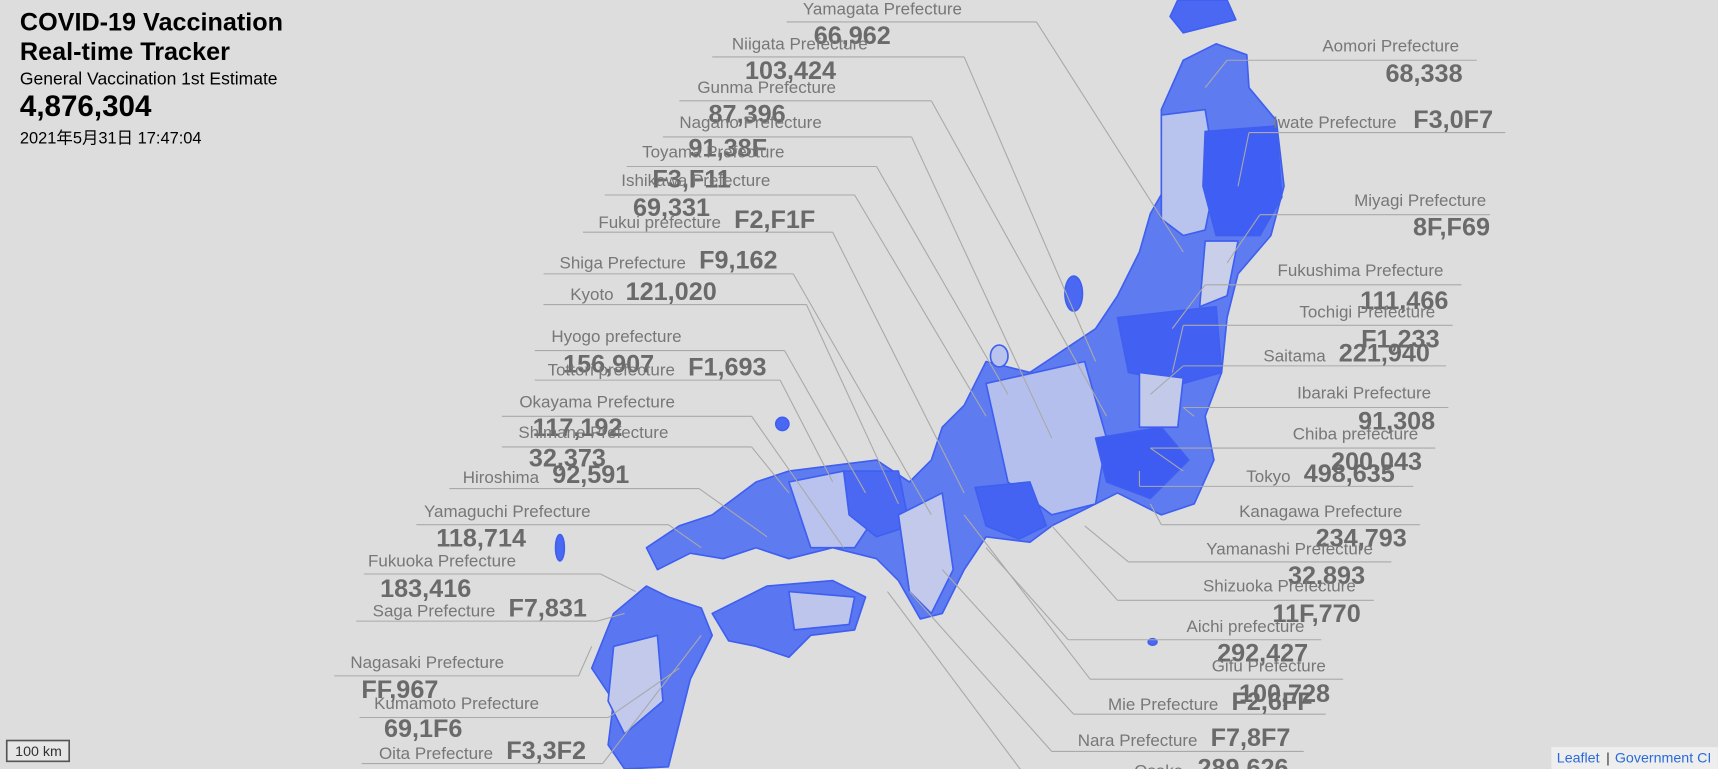 The width and height of the screenshot is (1718, 769). What do you see at coordinates (1404, 301) in the screenshot?
I see `prefecture-value: 111,466` at bounding box center [1404, 301].